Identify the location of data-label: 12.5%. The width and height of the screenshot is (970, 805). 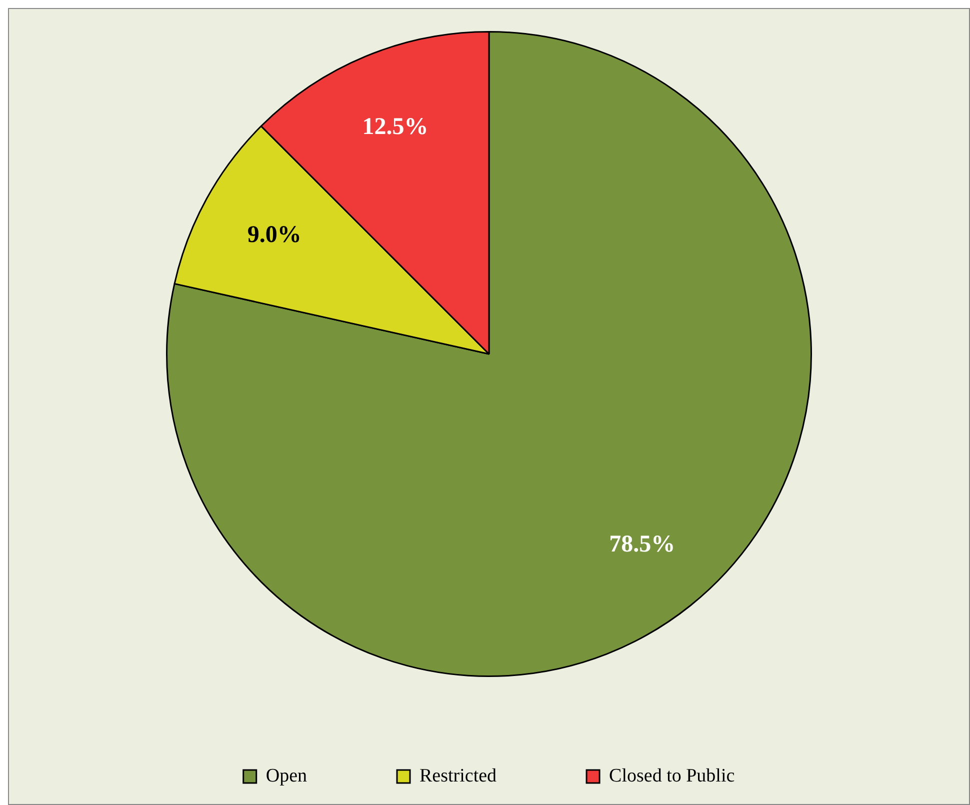
(395, 127).